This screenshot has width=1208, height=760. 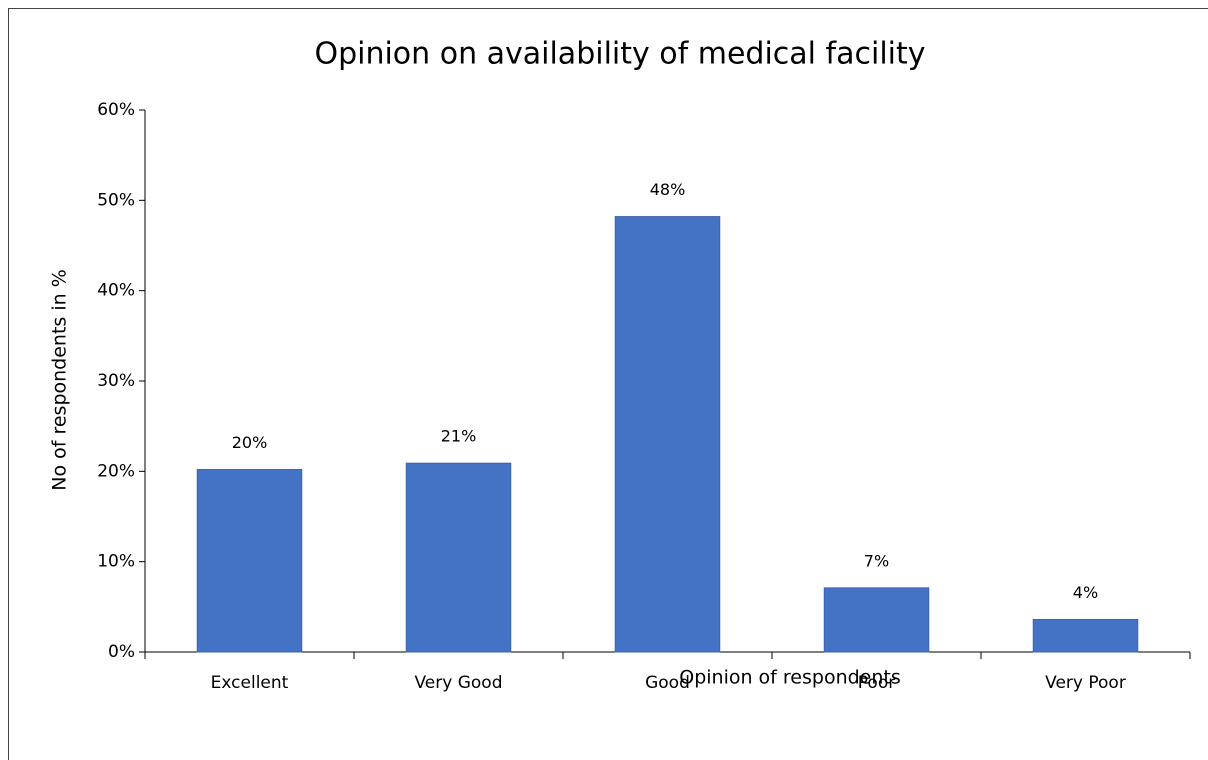 What do you see at coordinates (876, 560) in the screenshot?
I see `data-label: 7%` at bounding box center [876, 560].